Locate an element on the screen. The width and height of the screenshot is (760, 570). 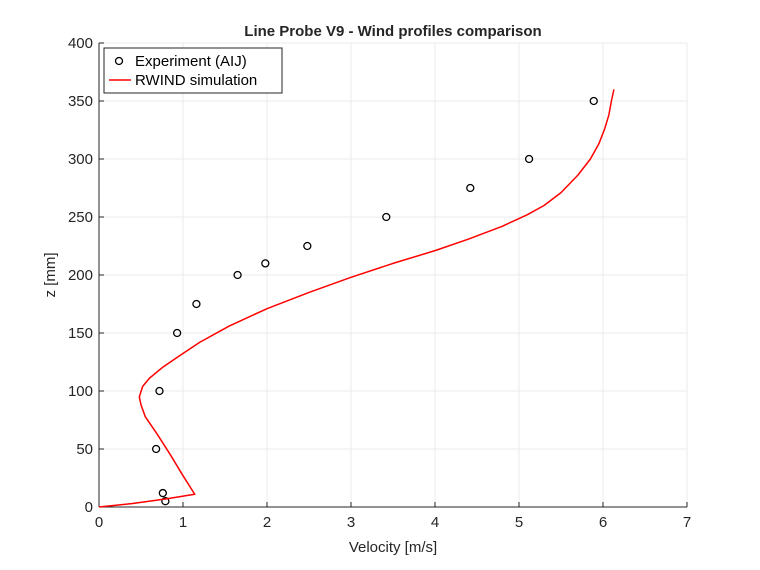
x-tick-label: 5 is located at coordinates (519, 522).